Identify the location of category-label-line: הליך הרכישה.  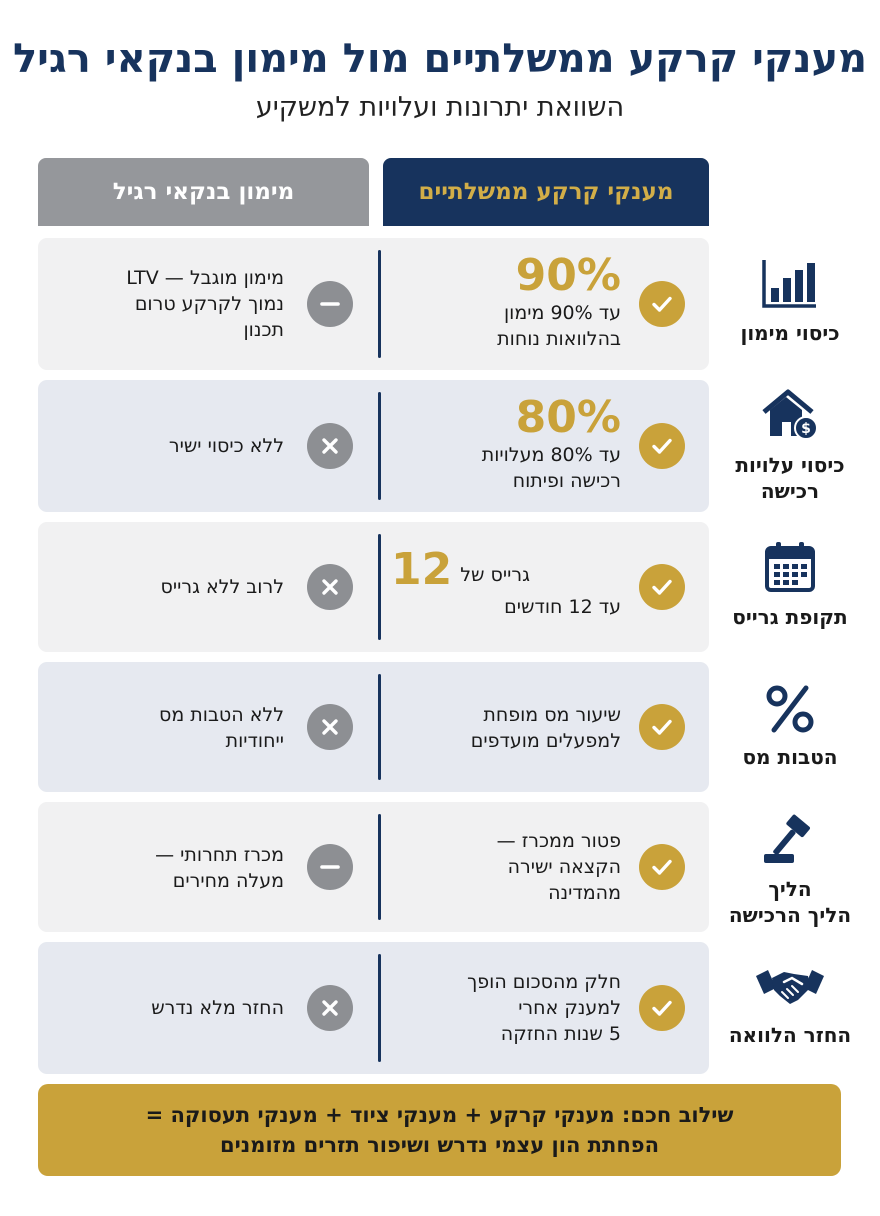
(790, 915).